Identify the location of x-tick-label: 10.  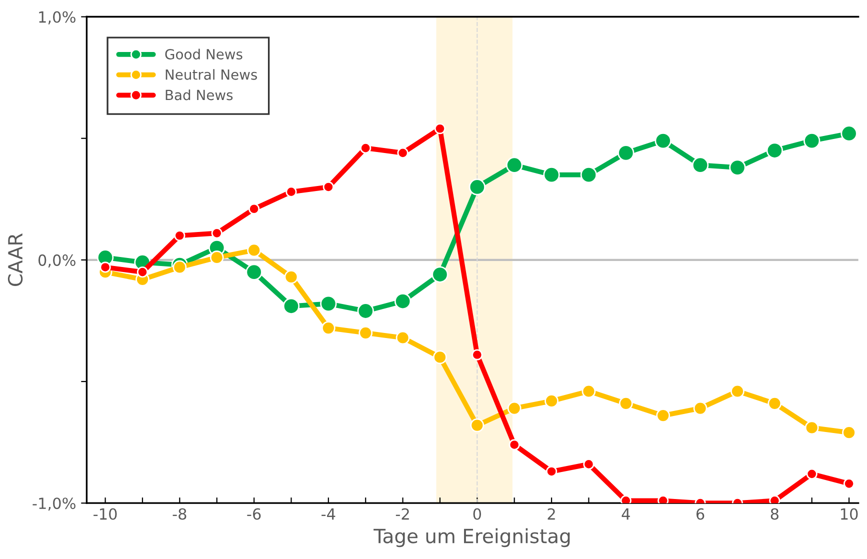
(849, 514).